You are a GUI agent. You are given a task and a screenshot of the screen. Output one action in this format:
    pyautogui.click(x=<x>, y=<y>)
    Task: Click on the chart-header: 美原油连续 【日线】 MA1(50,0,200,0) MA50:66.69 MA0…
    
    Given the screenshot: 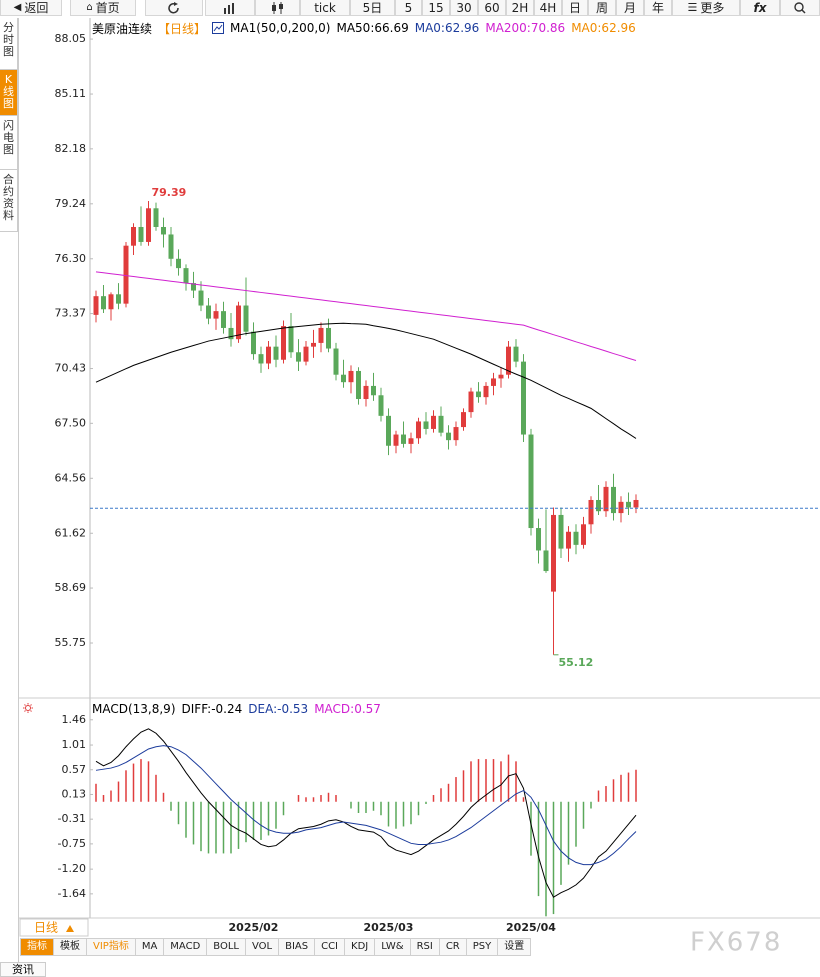 What is the action you would take?
    pyautogui.click(x=364, y=28)
    